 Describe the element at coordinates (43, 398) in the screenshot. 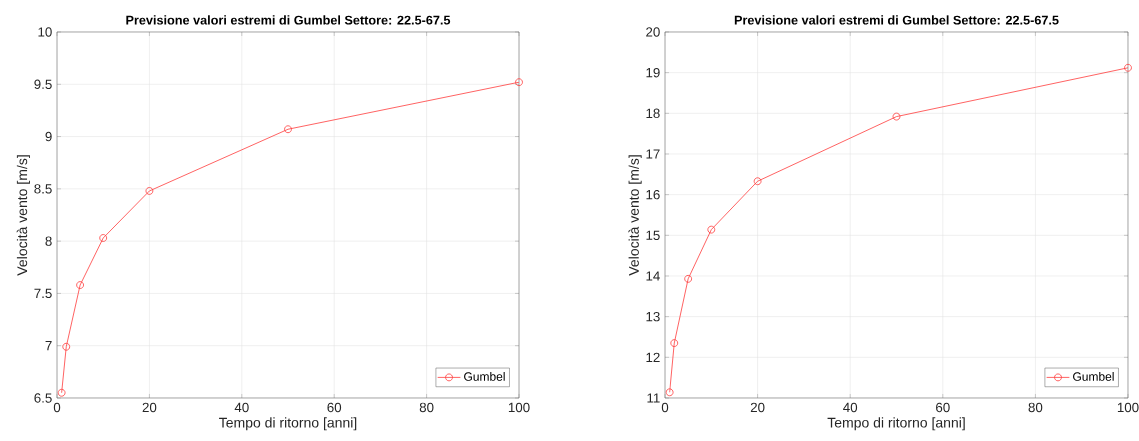

I see `y-tick-label: 6.5` at that location.